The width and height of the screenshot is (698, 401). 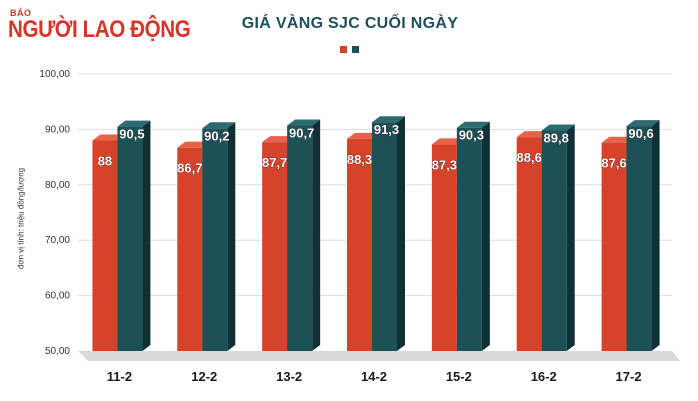 What do you see at coordinates (105, 160) in the screenshot?
I see `data-label-series-1: 88` at bounding box center [105, 160].